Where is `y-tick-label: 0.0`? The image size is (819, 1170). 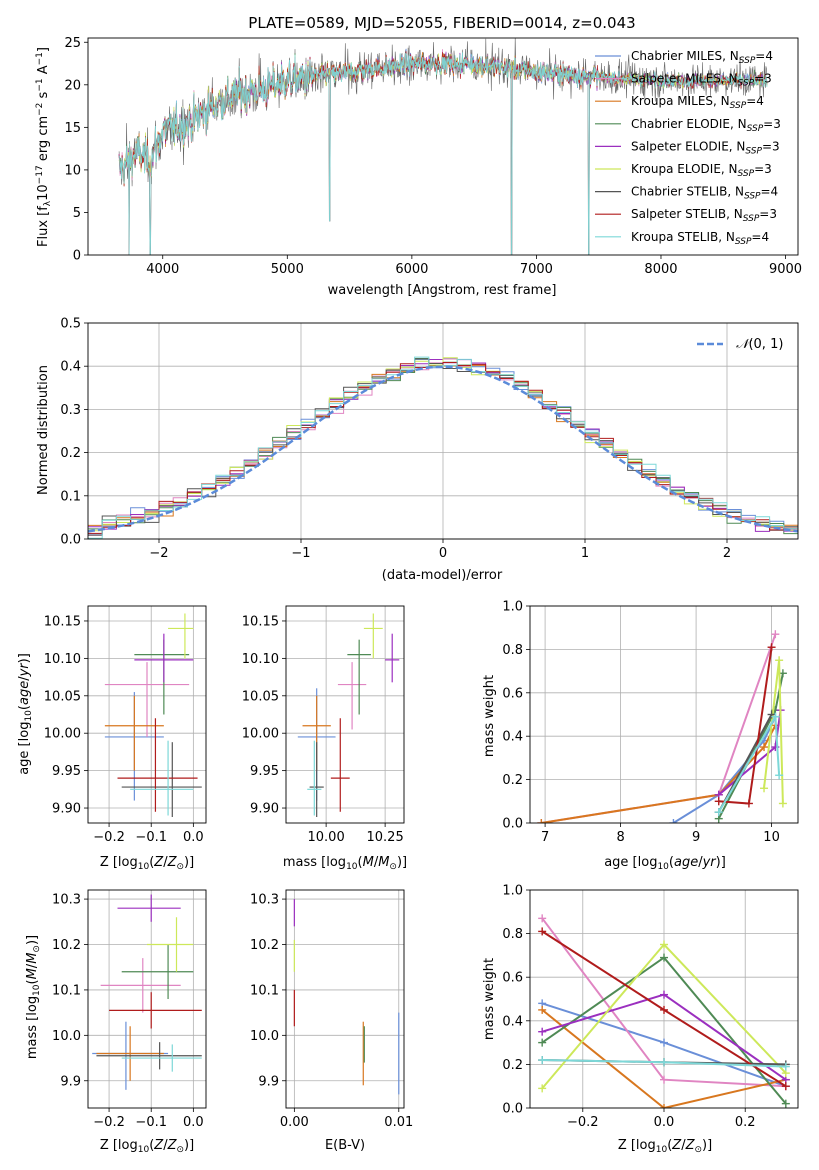 y-tick-label: 0.0 is located at coordinates (512, 1109).